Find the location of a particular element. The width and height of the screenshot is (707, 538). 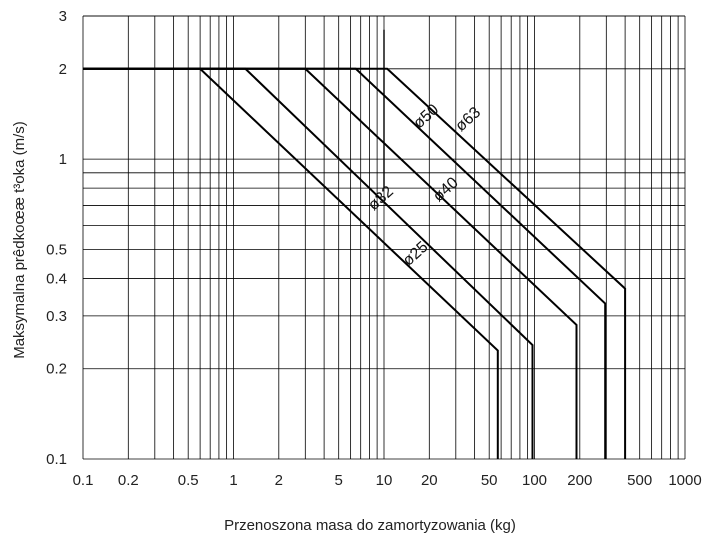

y-tick-label: 0.1 is located at coordinates (56, 459).